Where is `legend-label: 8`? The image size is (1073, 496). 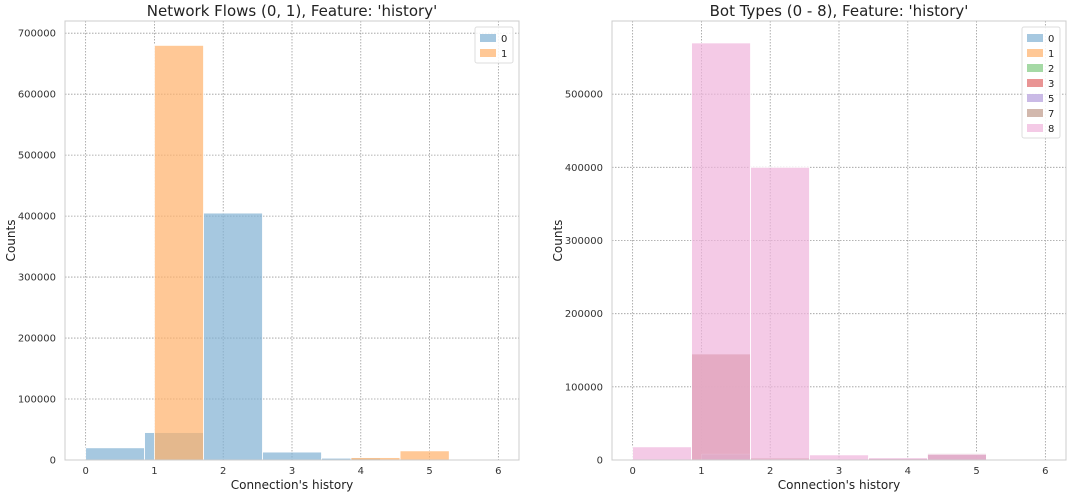
legend-label: 8 is located at coordinates (1051, 129).